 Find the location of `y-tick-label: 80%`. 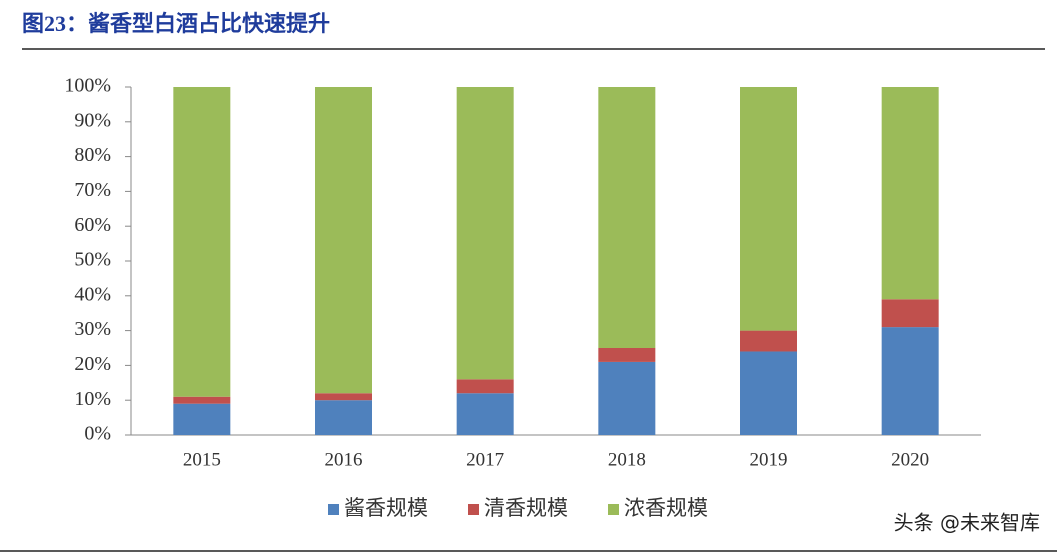

y-tick-label: 80% is located at coordinates (92, 155).